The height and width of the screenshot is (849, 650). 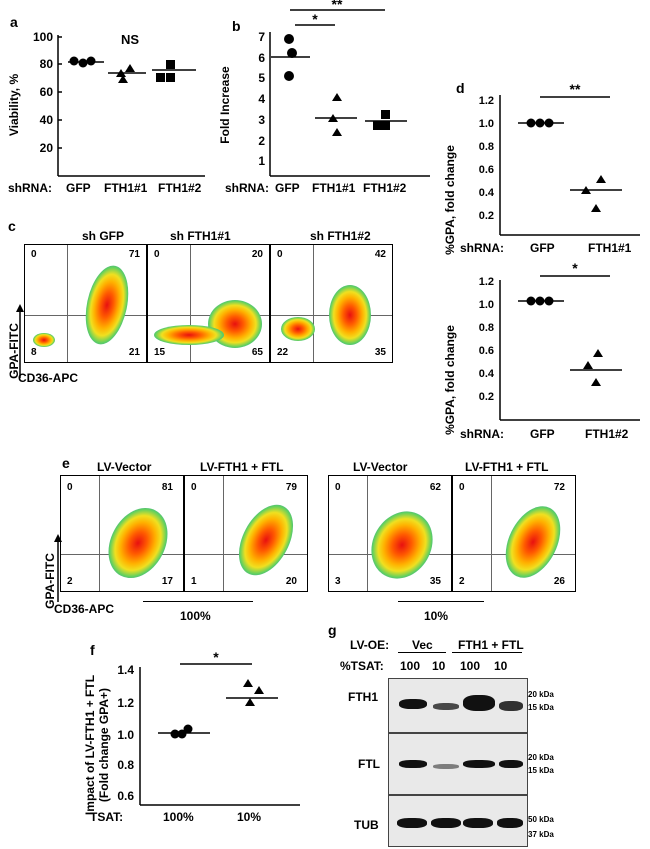 What do you see at coordinates (236, 26) in the screenshot?
I see `panel-b-letter: b` at bounding box center [236, 26].